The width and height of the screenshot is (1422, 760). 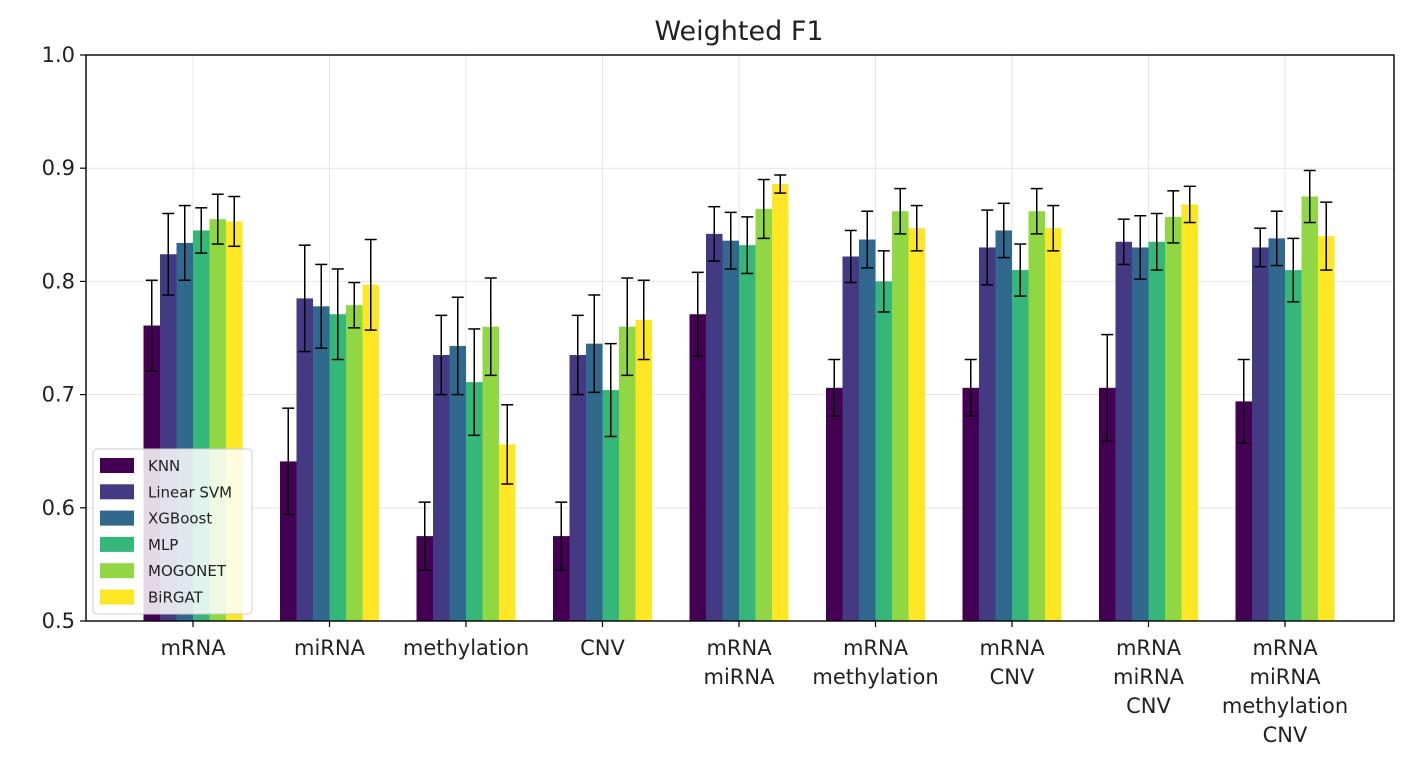 I want to click on legend-label: MOGONET, so click(x=187, y=571).